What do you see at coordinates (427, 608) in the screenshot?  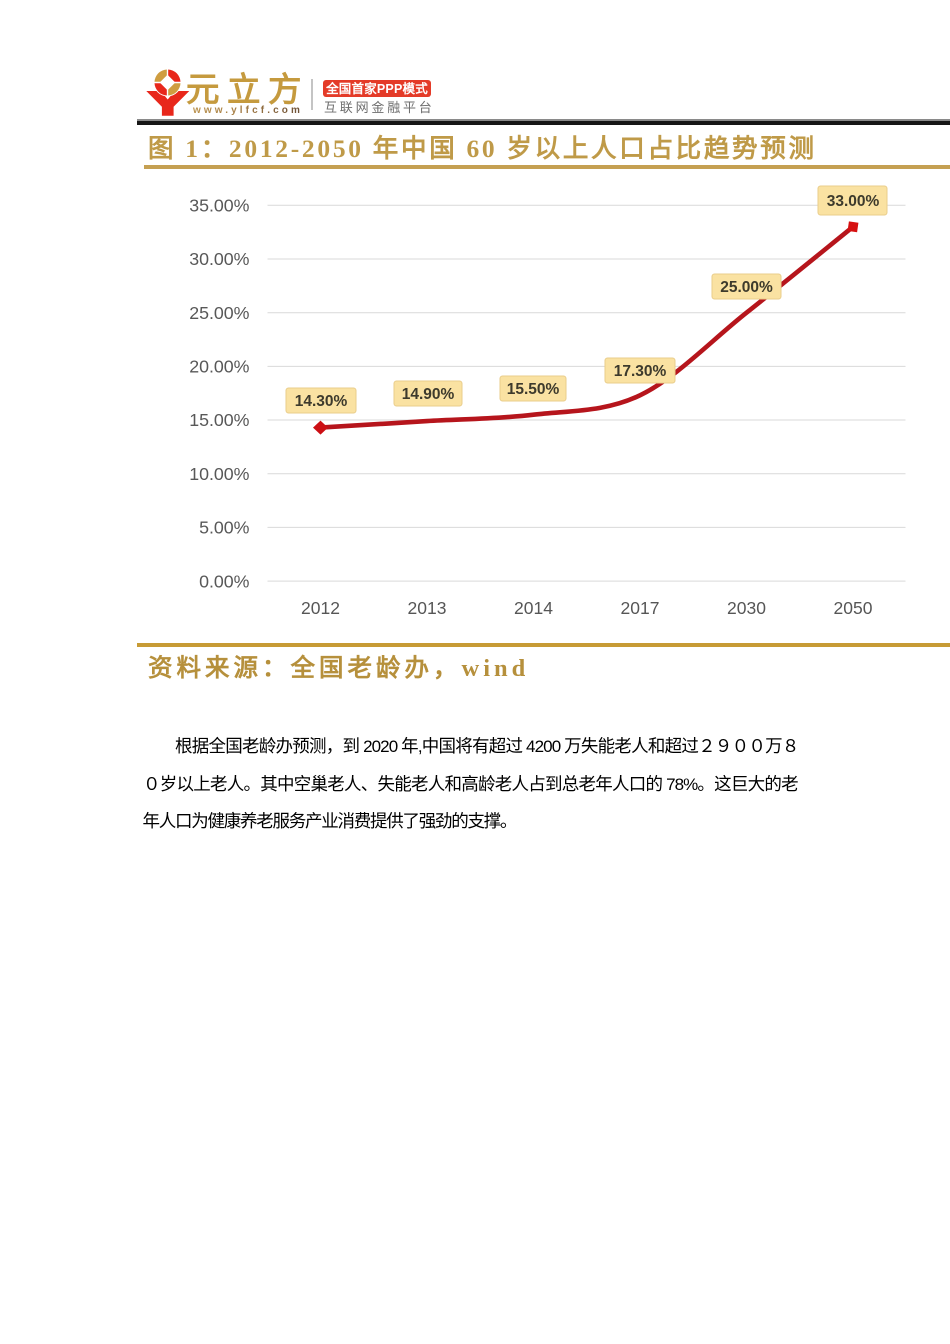 I see `svg-text: 2013` at bounding box center [427, 608].